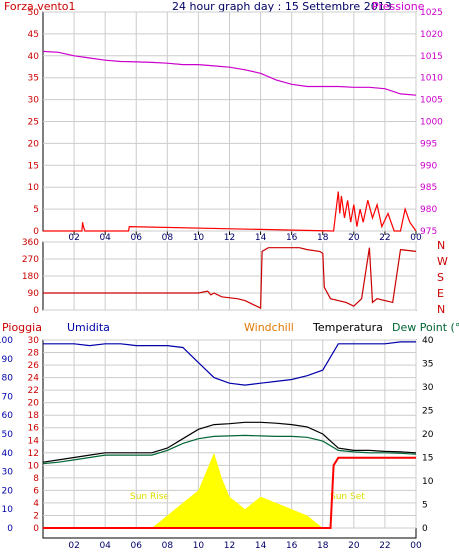 This screenshot has width=459, height=555. Describe the element at coordinates (33, 79) in the screenshot. I see `top-panel-left-ytick-label: 35` at that location.